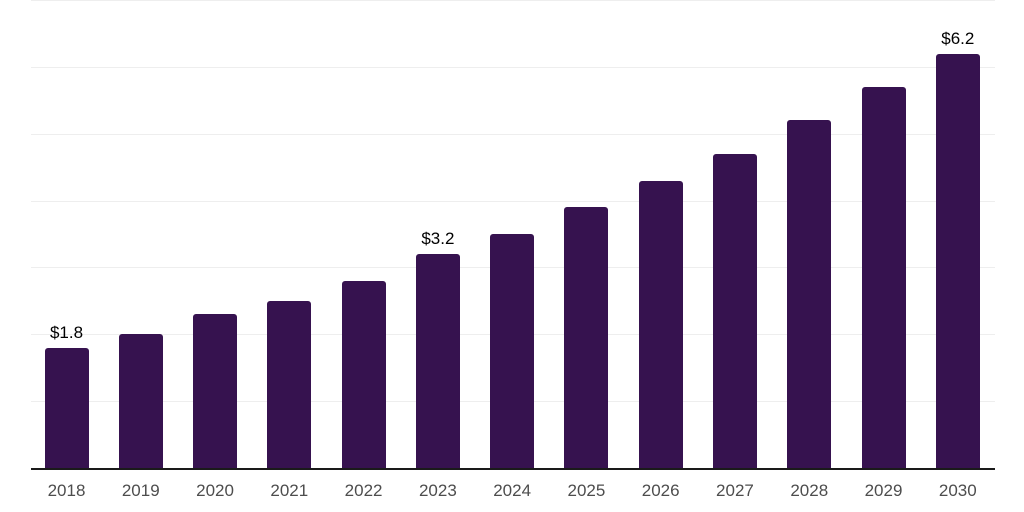 The height and width of the screenshot is (512, 1024). Describe the element at coordinates (883, 490) in the screenshot. I see `x-tick-2029: 2029` at that location.